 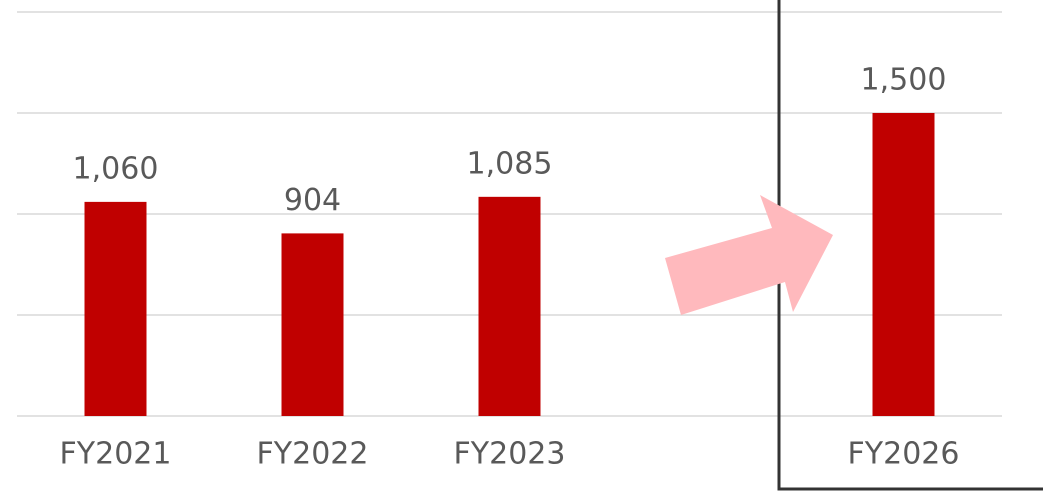 I want to click on value-label: 1,085, so click(x=510, y=163).